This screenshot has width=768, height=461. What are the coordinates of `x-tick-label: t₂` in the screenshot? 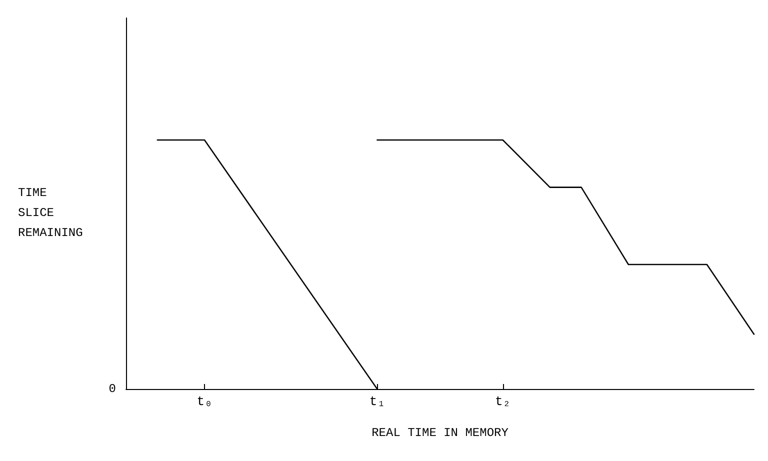 It's located at (502, 401).